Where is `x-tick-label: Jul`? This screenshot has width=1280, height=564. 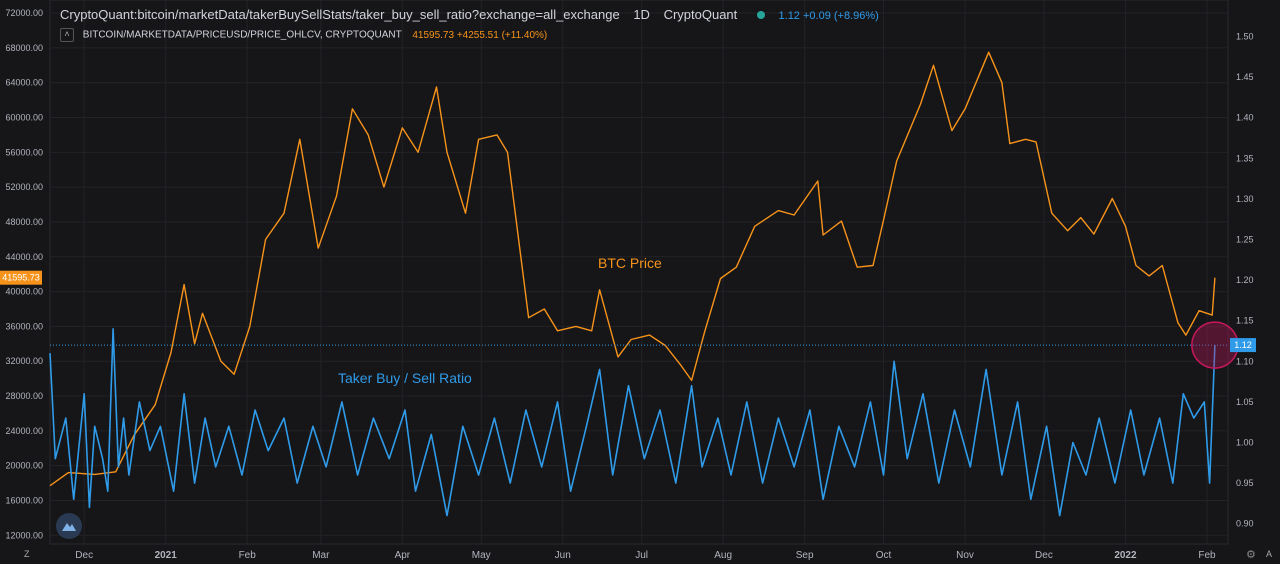
x-tick-label: Jul is located at coordinates (641, 555).